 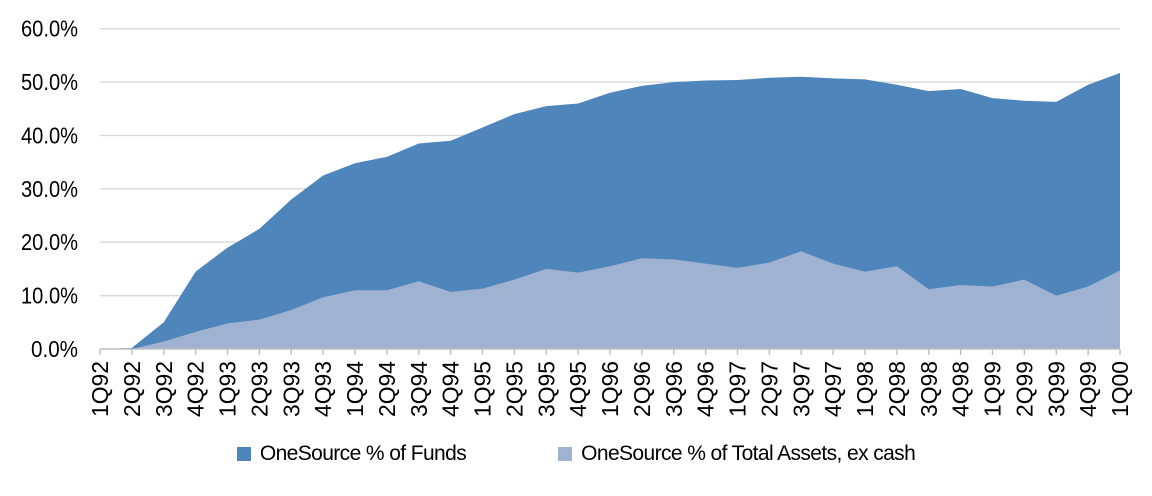 I want to click on x-tick-label: 4Q98, so click(x=961, y=389).